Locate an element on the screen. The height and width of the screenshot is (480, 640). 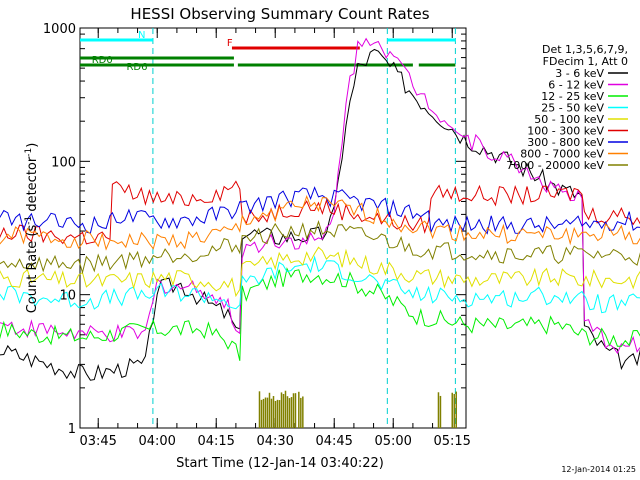
y-tick-label: 10 is located at coordinates (67, 296).